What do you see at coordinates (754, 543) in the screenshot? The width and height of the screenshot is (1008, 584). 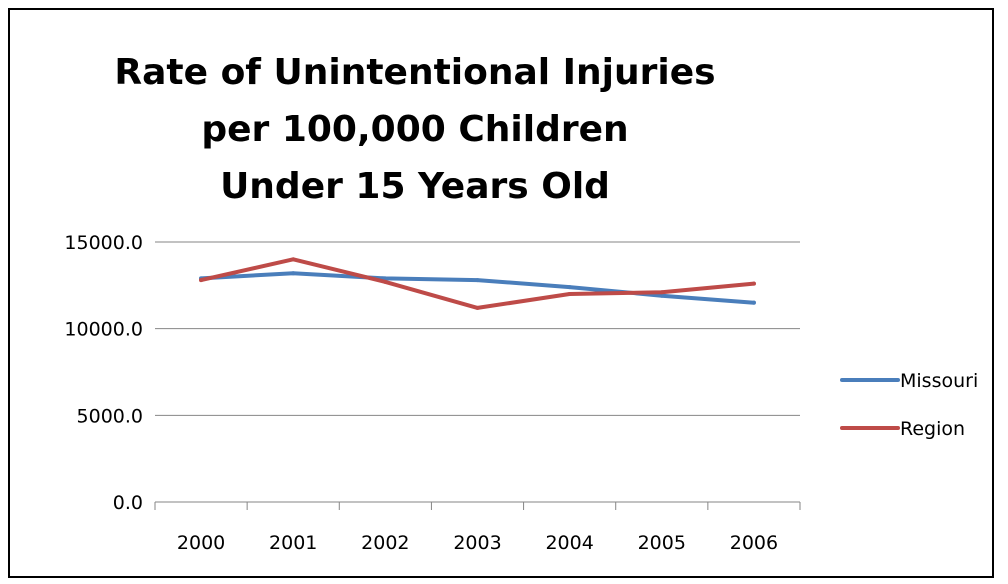 I see `x-tick-label: 2006` at bounding box center [754, 543].